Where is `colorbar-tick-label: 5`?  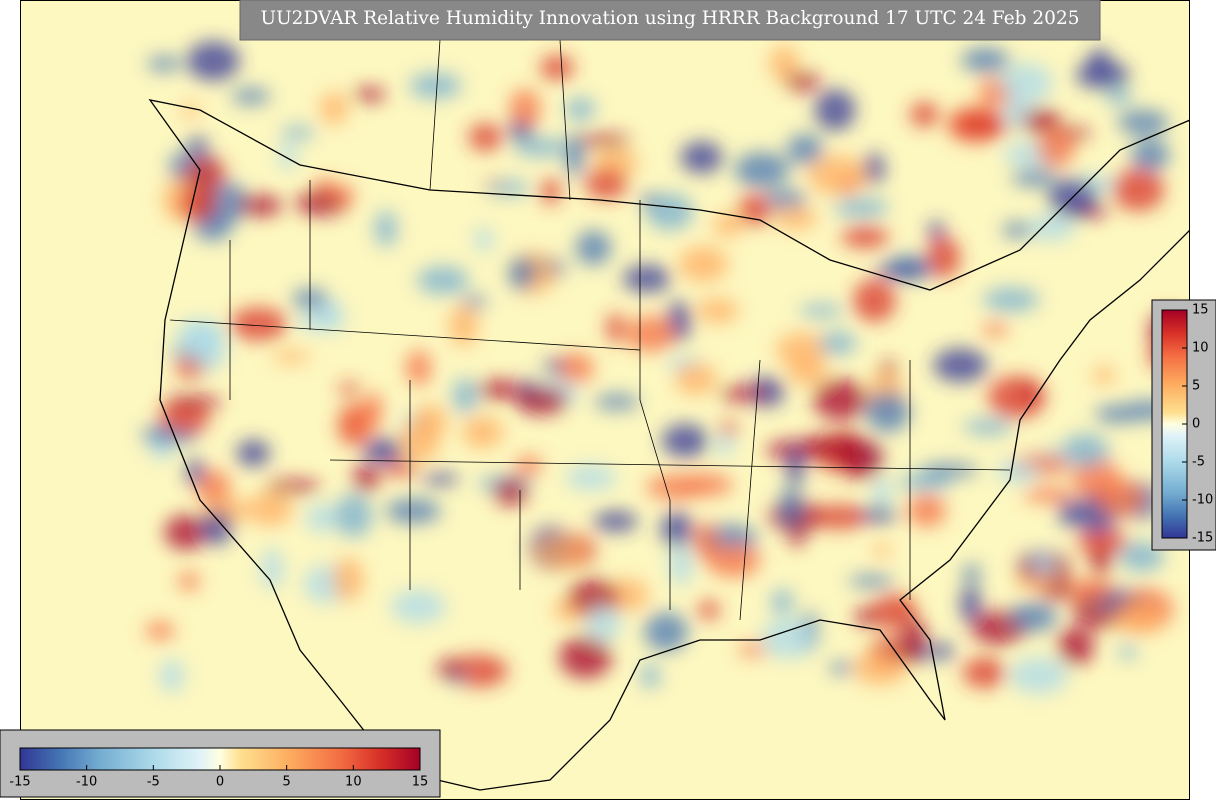
colorbar-tick-label: 5 is located at coordinates (1196, 386).